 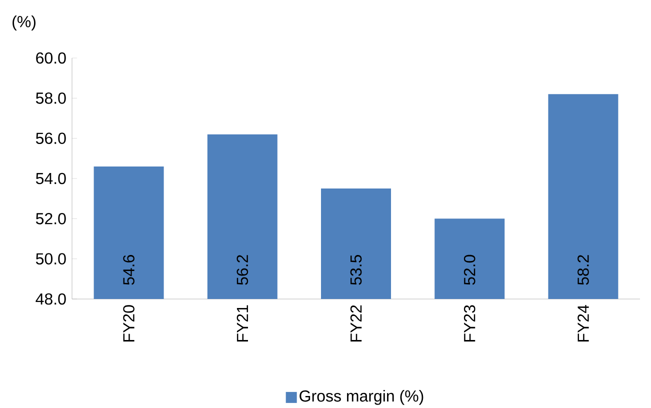 What do you see at coordinates (24, 23) in the screenshot?
I see `y-axis-title: (%)` at bounding box center [24, 23].